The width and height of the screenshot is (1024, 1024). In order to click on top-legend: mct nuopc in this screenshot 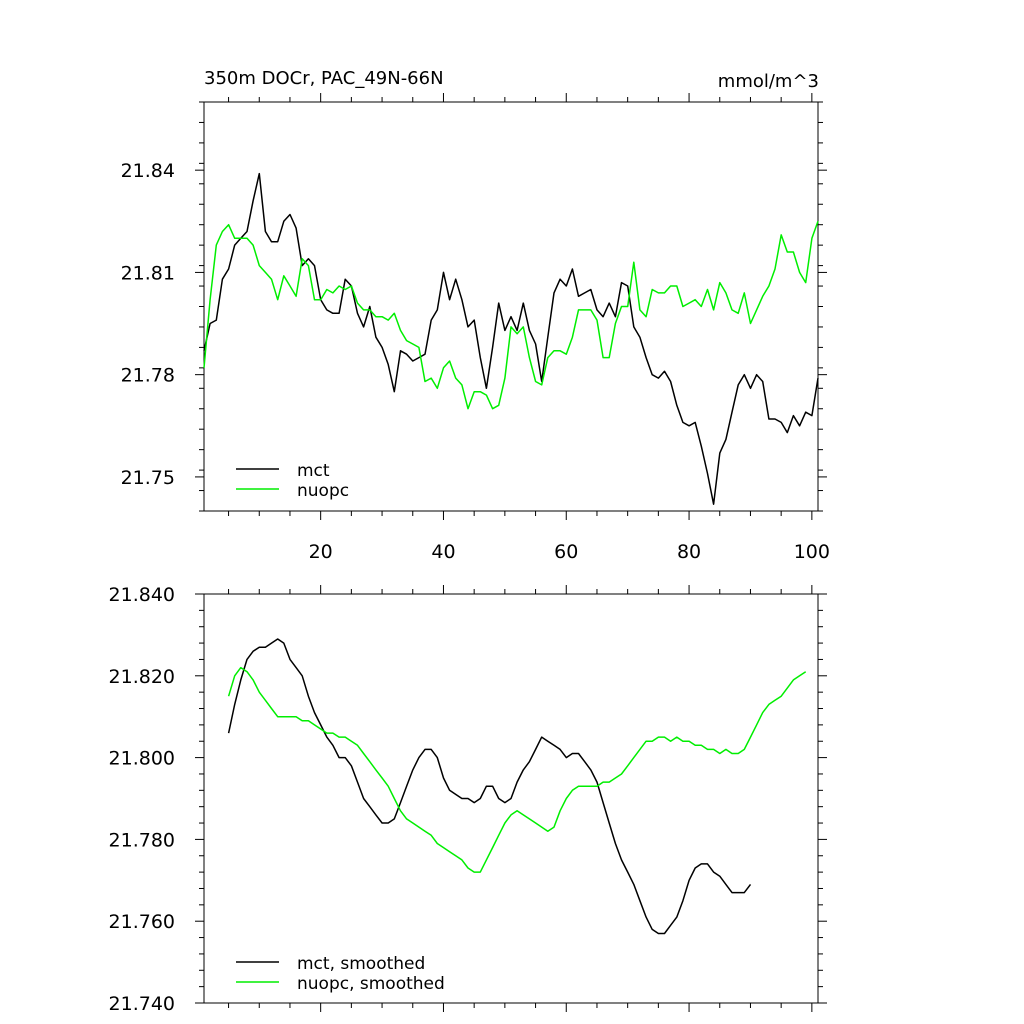, I will do `click(292, 481)`.